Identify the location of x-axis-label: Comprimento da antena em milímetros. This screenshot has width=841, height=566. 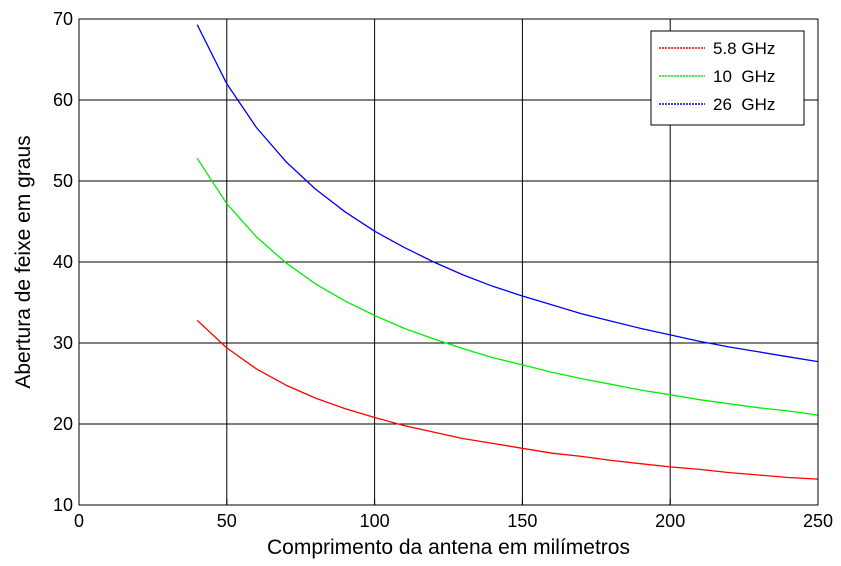
(448, 547).